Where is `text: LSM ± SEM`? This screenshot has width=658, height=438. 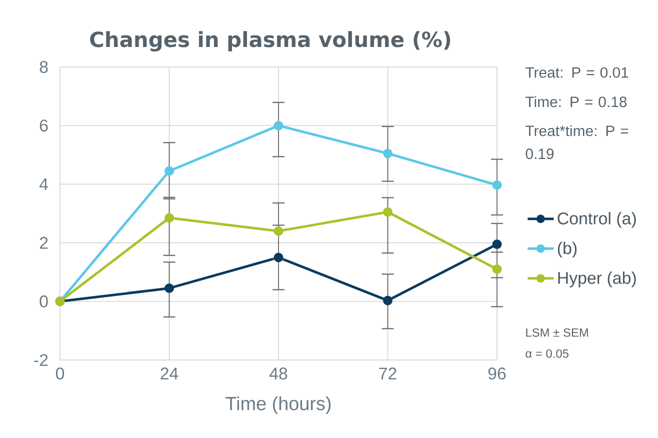
text: LSM ± SEM is located at coordinates (557, 332).